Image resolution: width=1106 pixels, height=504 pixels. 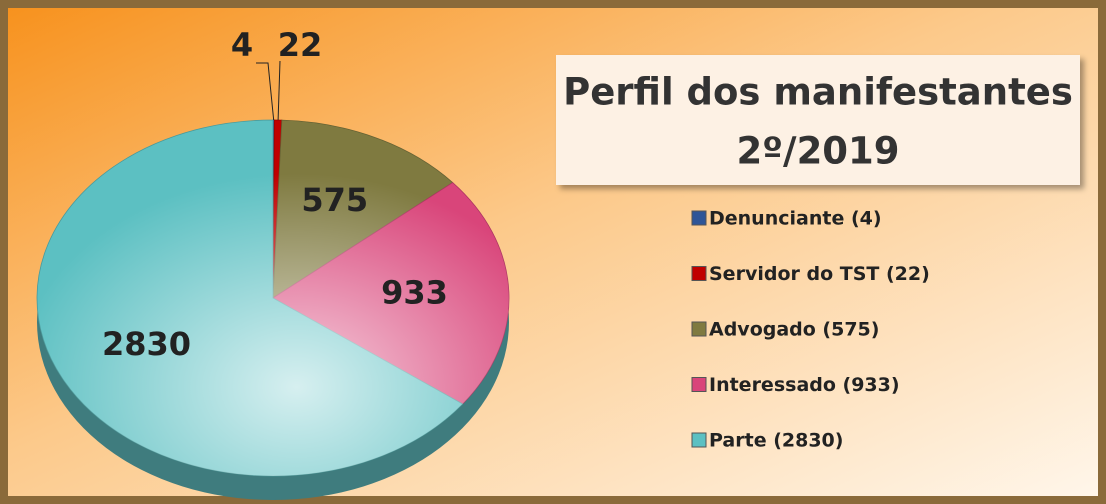 I want to click on title-box, so click(x=818, y=120).